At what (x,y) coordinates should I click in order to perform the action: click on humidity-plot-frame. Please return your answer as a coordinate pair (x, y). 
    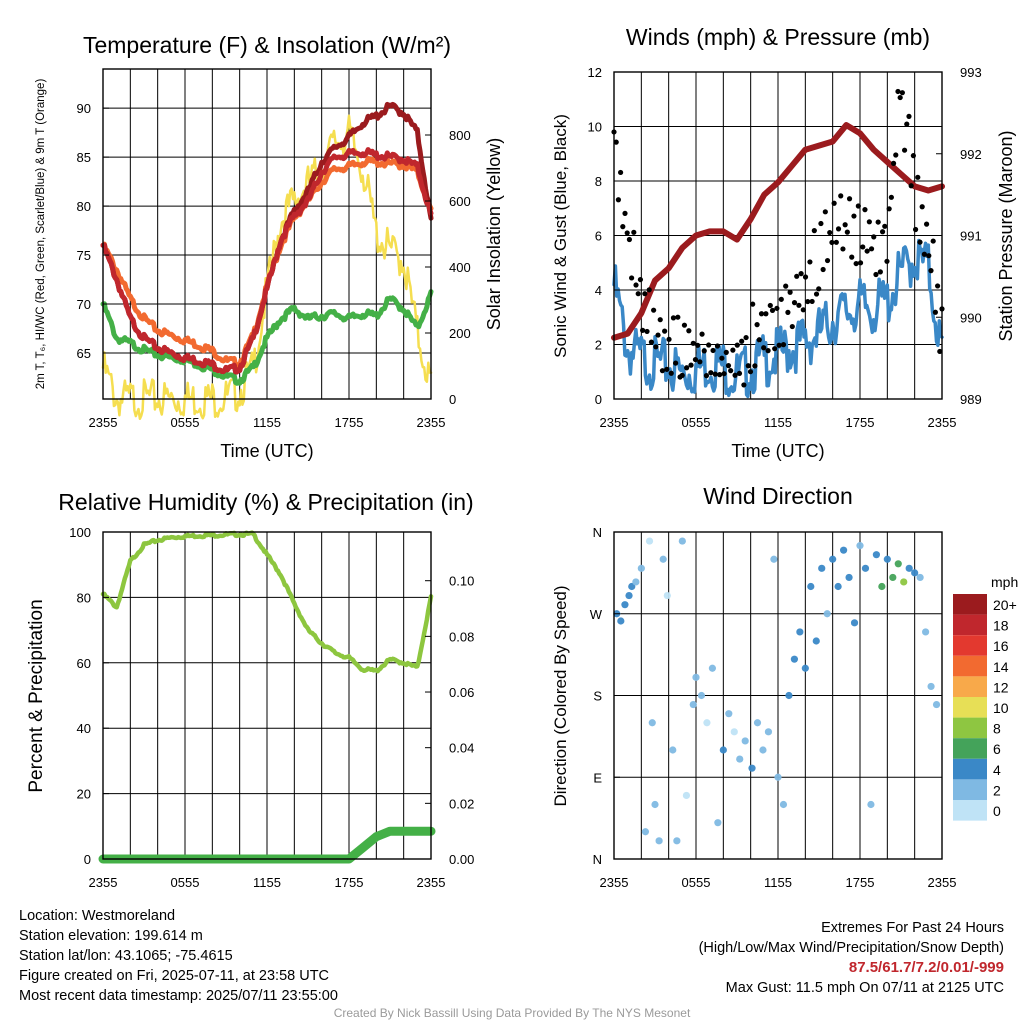
    Looking at the image, I should click on (267, 695).